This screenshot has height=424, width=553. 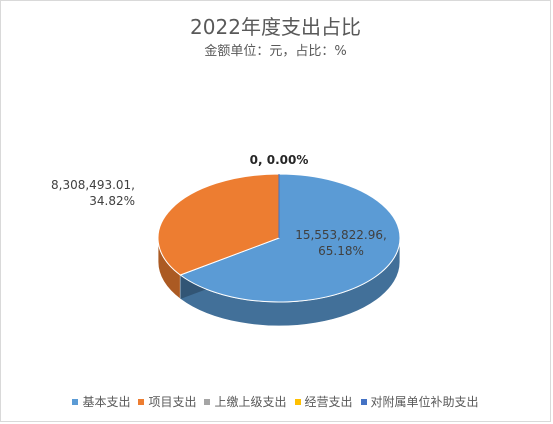 What do you see at coordinates (424, 402) in the screenshot?
I see `legend-label: 对附属单位补助支出` at bounding box center [424, 402].